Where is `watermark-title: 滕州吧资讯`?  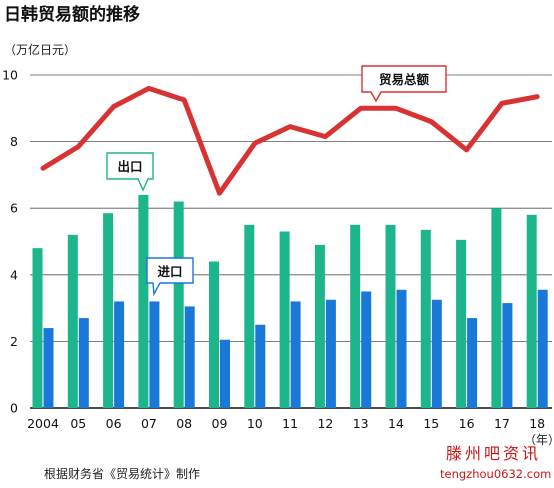 watermark-title: 滕州吧资讯 is located at coordinates (493, 453).